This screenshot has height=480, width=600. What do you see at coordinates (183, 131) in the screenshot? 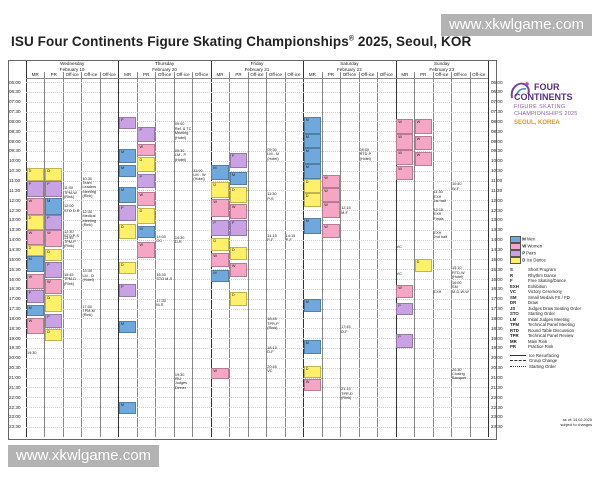
I see `event-note: 09:00 Ref. & TC Meeting (Hotel)` at bounding box center [183, 131].